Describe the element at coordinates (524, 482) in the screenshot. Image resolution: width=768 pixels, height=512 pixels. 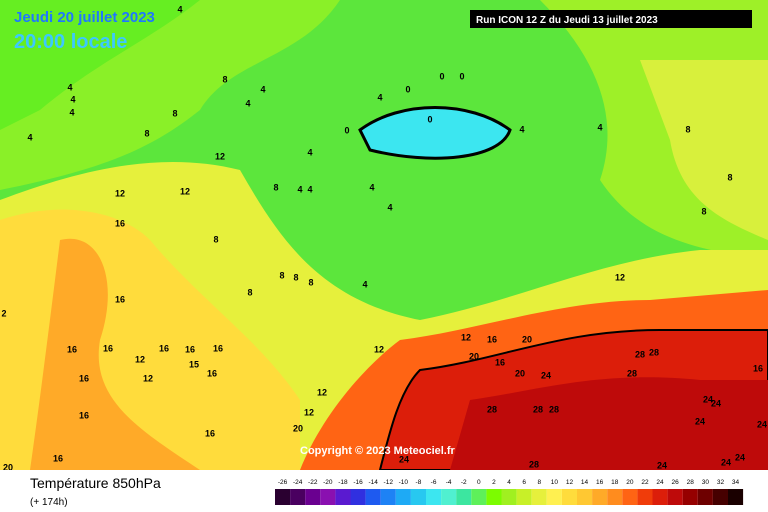
I see `legend-label: 6` at that location.